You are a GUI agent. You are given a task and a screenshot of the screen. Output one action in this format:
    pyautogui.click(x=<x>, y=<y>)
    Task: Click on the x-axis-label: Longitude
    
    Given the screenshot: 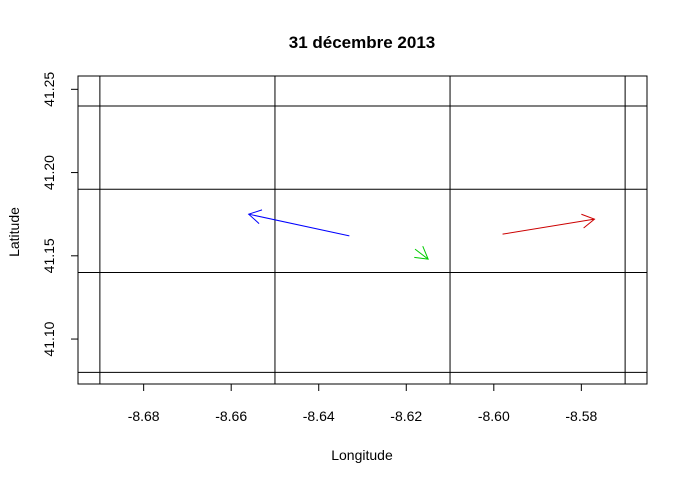 What is the action you would take?
    pyautogui.click(x=362, y=455)
    